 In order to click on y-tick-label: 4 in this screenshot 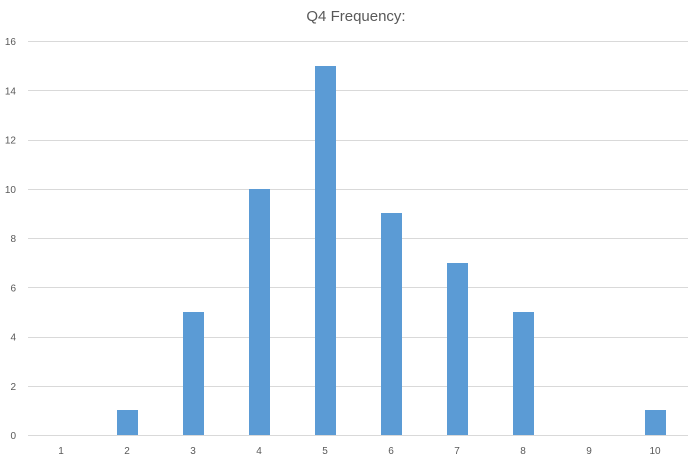, I will do `click(13, 338)`.